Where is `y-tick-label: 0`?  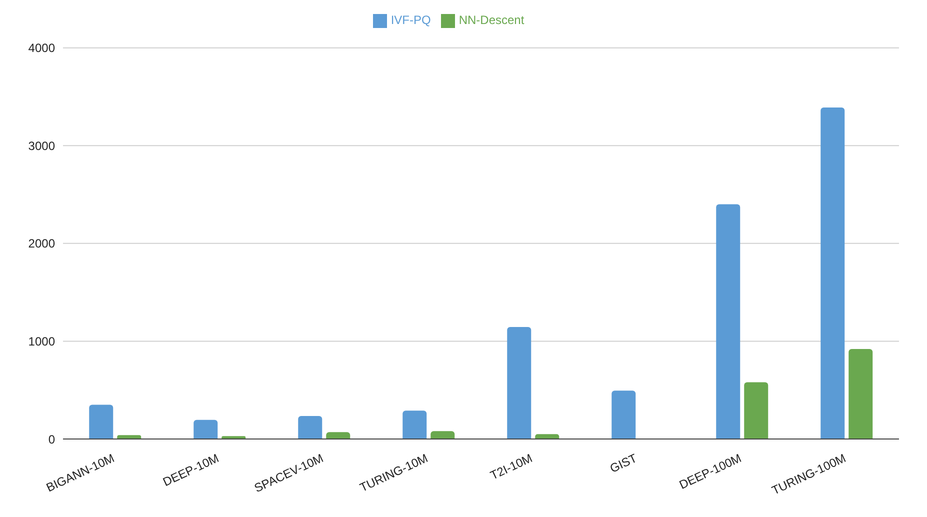
y-tick-label: 0 is located at coordinates (52, 439).